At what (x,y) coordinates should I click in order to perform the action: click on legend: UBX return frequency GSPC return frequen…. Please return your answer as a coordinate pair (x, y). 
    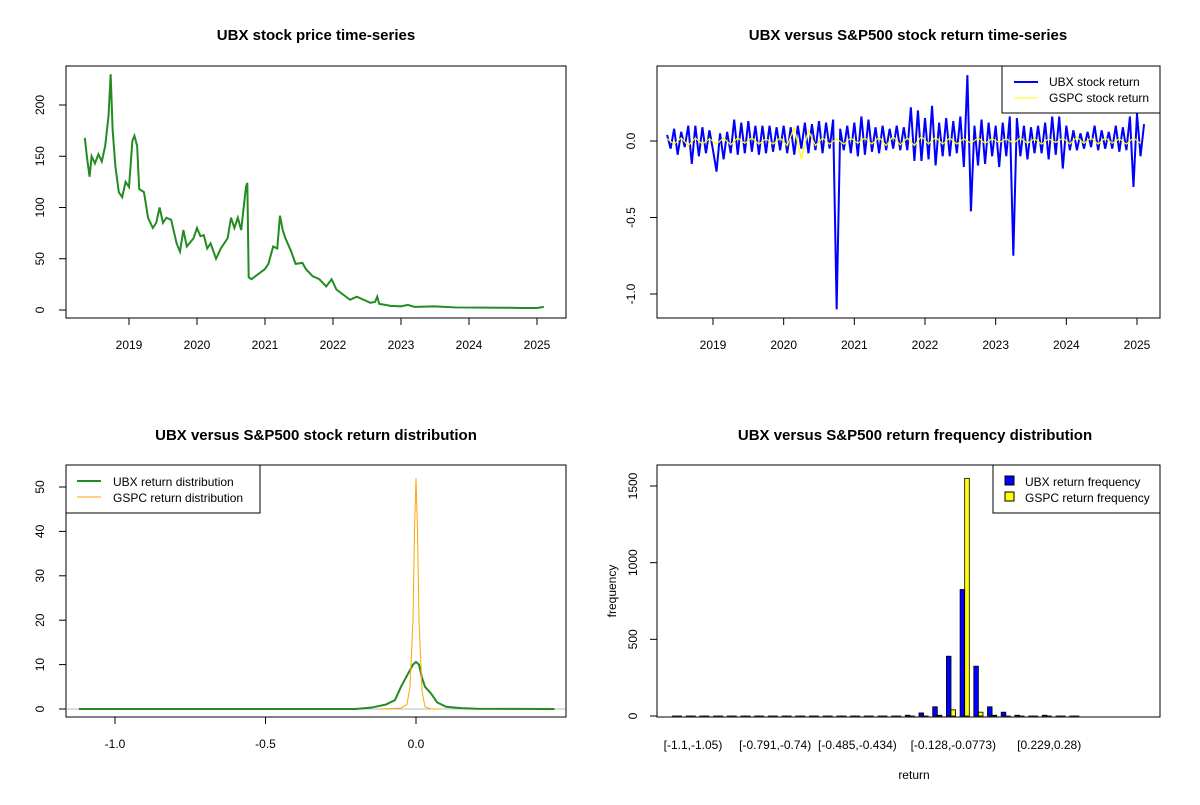
    Looking at the image, I should click on (1076, 489).